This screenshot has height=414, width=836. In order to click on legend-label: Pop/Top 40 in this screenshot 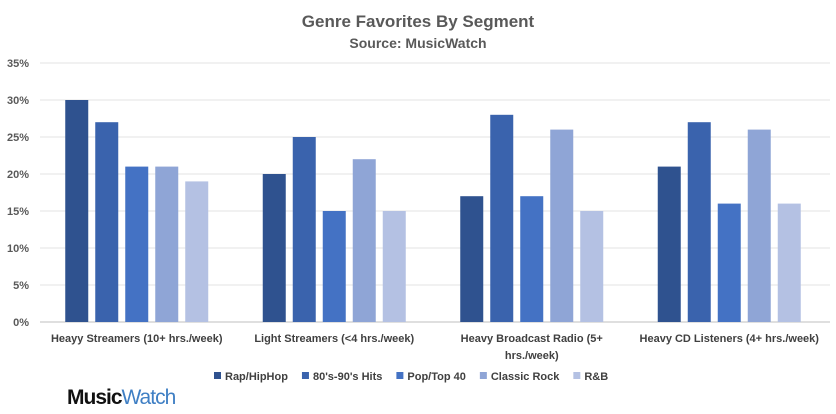, I will do `click(436, 377)`.